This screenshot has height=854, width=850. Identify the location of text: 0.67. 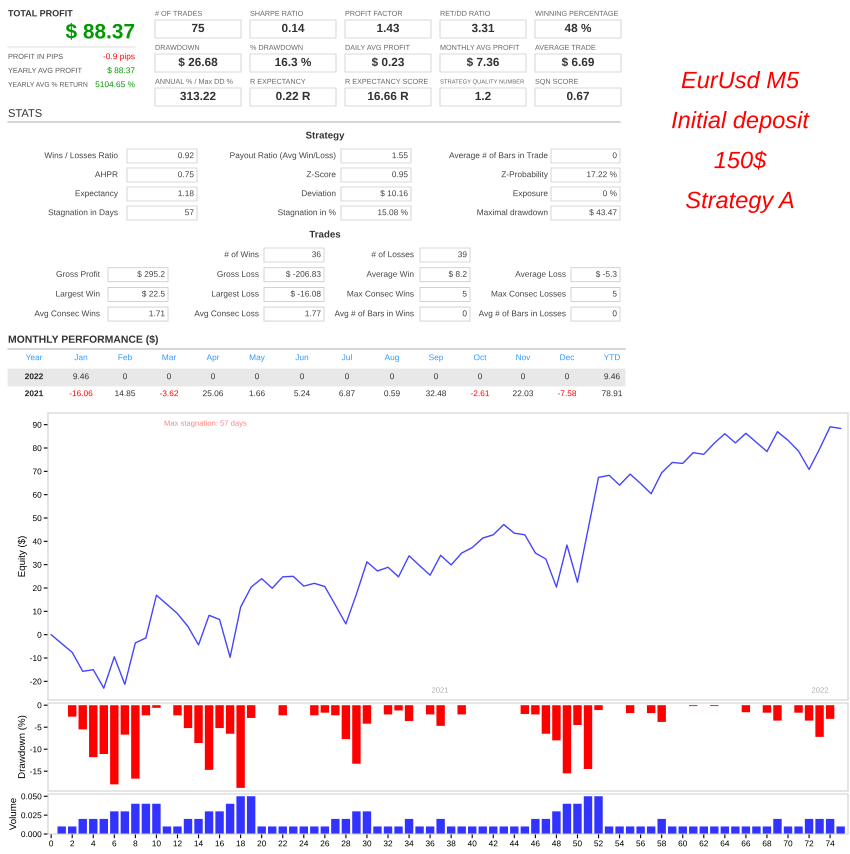
(577, 96).